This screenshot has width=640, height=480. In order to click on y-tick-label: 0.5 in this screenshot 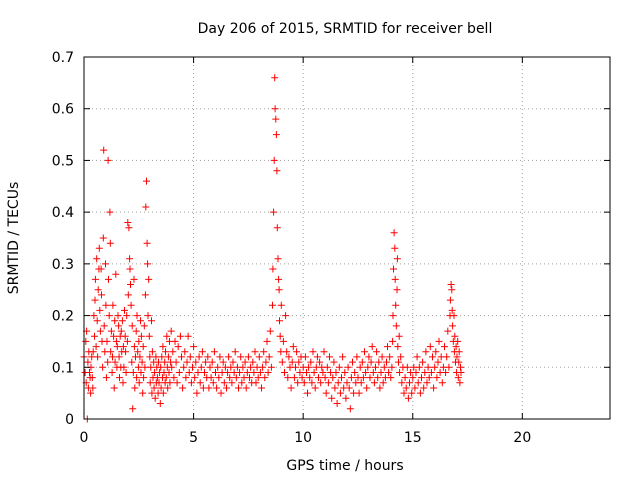, I will do `click(63, 161)`.